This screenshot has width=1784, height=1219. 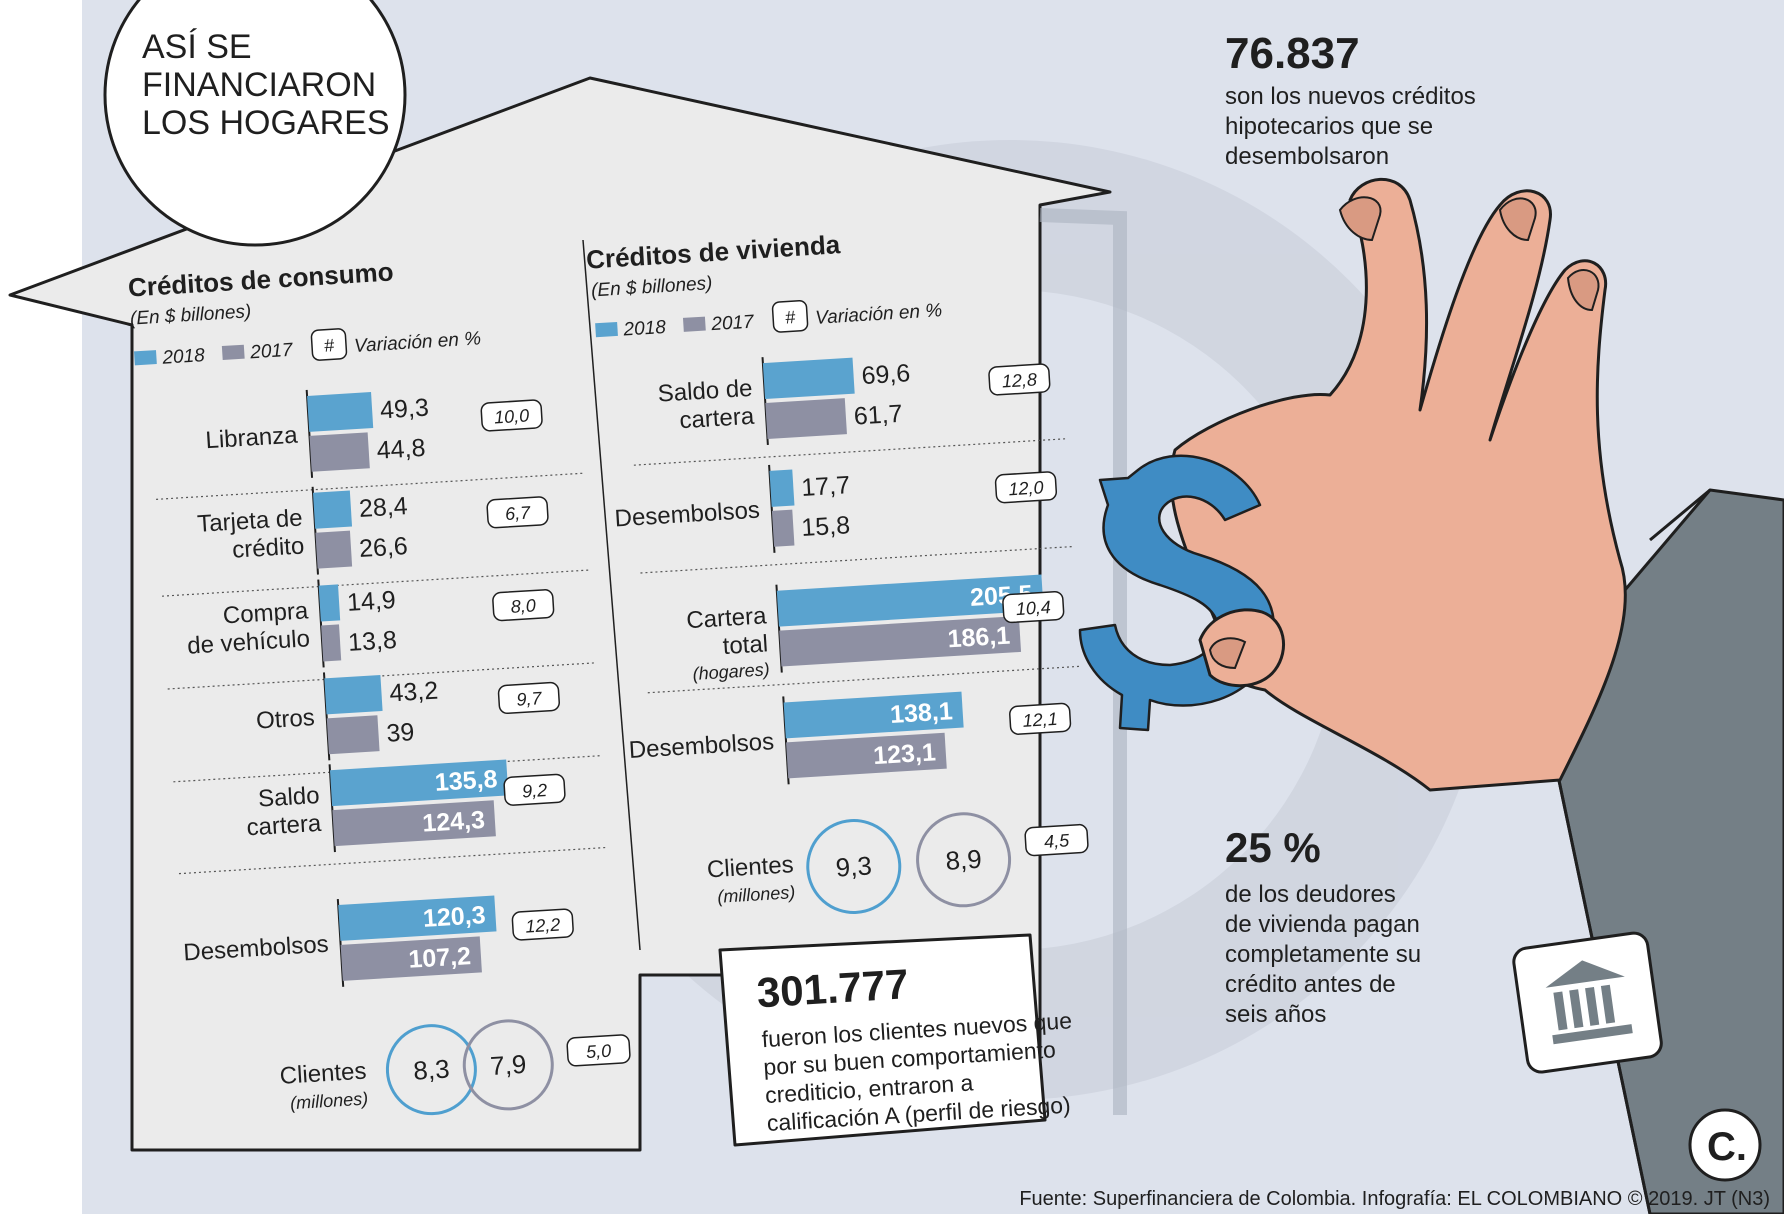 I want to click on vivienda-clientes-variation: 4,5, so click(x=1056, y=841).